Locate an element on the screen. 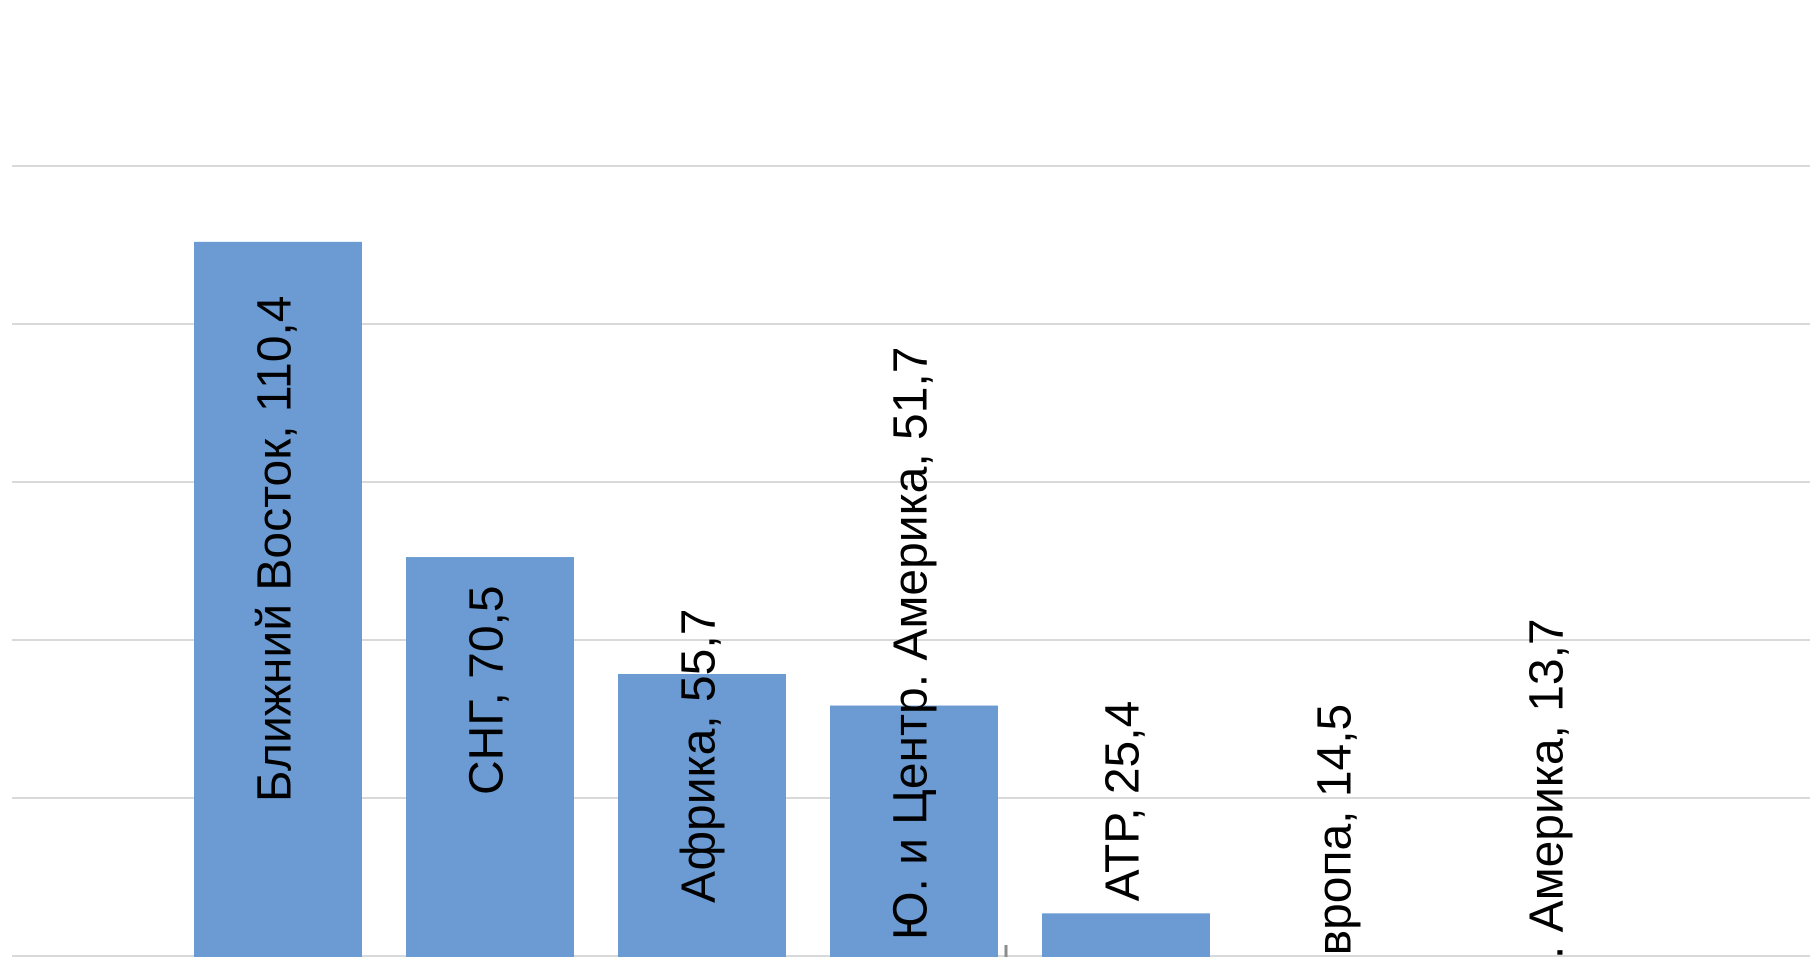 This screenshot has width=1810, height=957. data-label-3: Африка, 55,7 is located at coordinates (699, 756).